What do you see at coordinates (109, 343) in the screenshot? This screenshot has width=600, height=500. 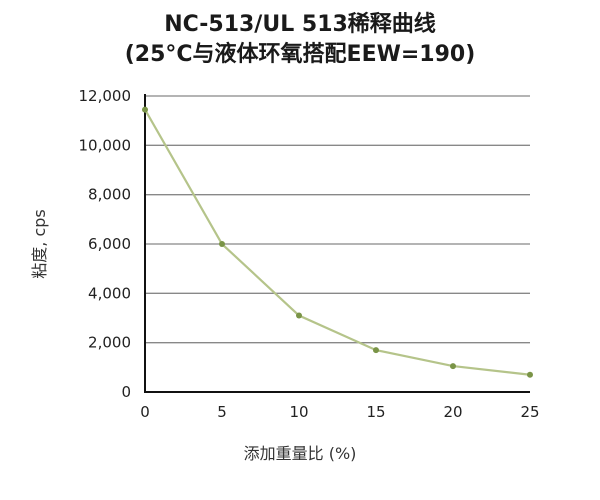 I see `y-tick-label: 2,000` at bounding box center [109, 343].